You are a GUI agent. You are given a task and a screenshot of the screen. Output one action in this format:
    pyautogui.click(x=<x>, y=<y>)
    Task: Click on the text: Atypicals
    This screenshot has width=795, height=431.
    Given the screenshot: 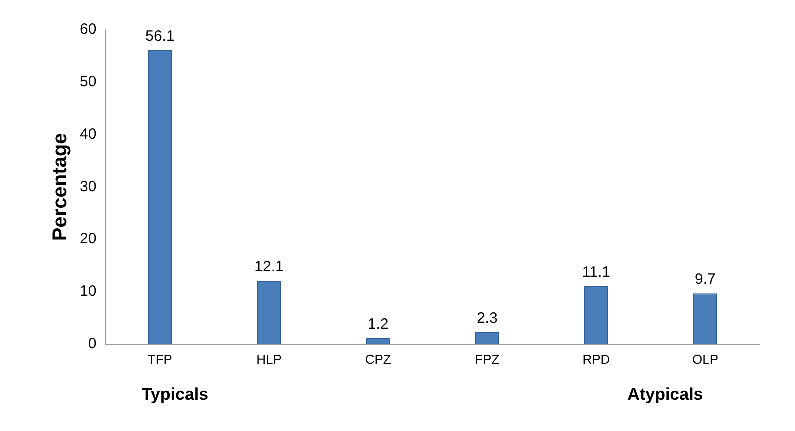 What is the action you would take?
    pyautogui.click(x=666, y=395)
    